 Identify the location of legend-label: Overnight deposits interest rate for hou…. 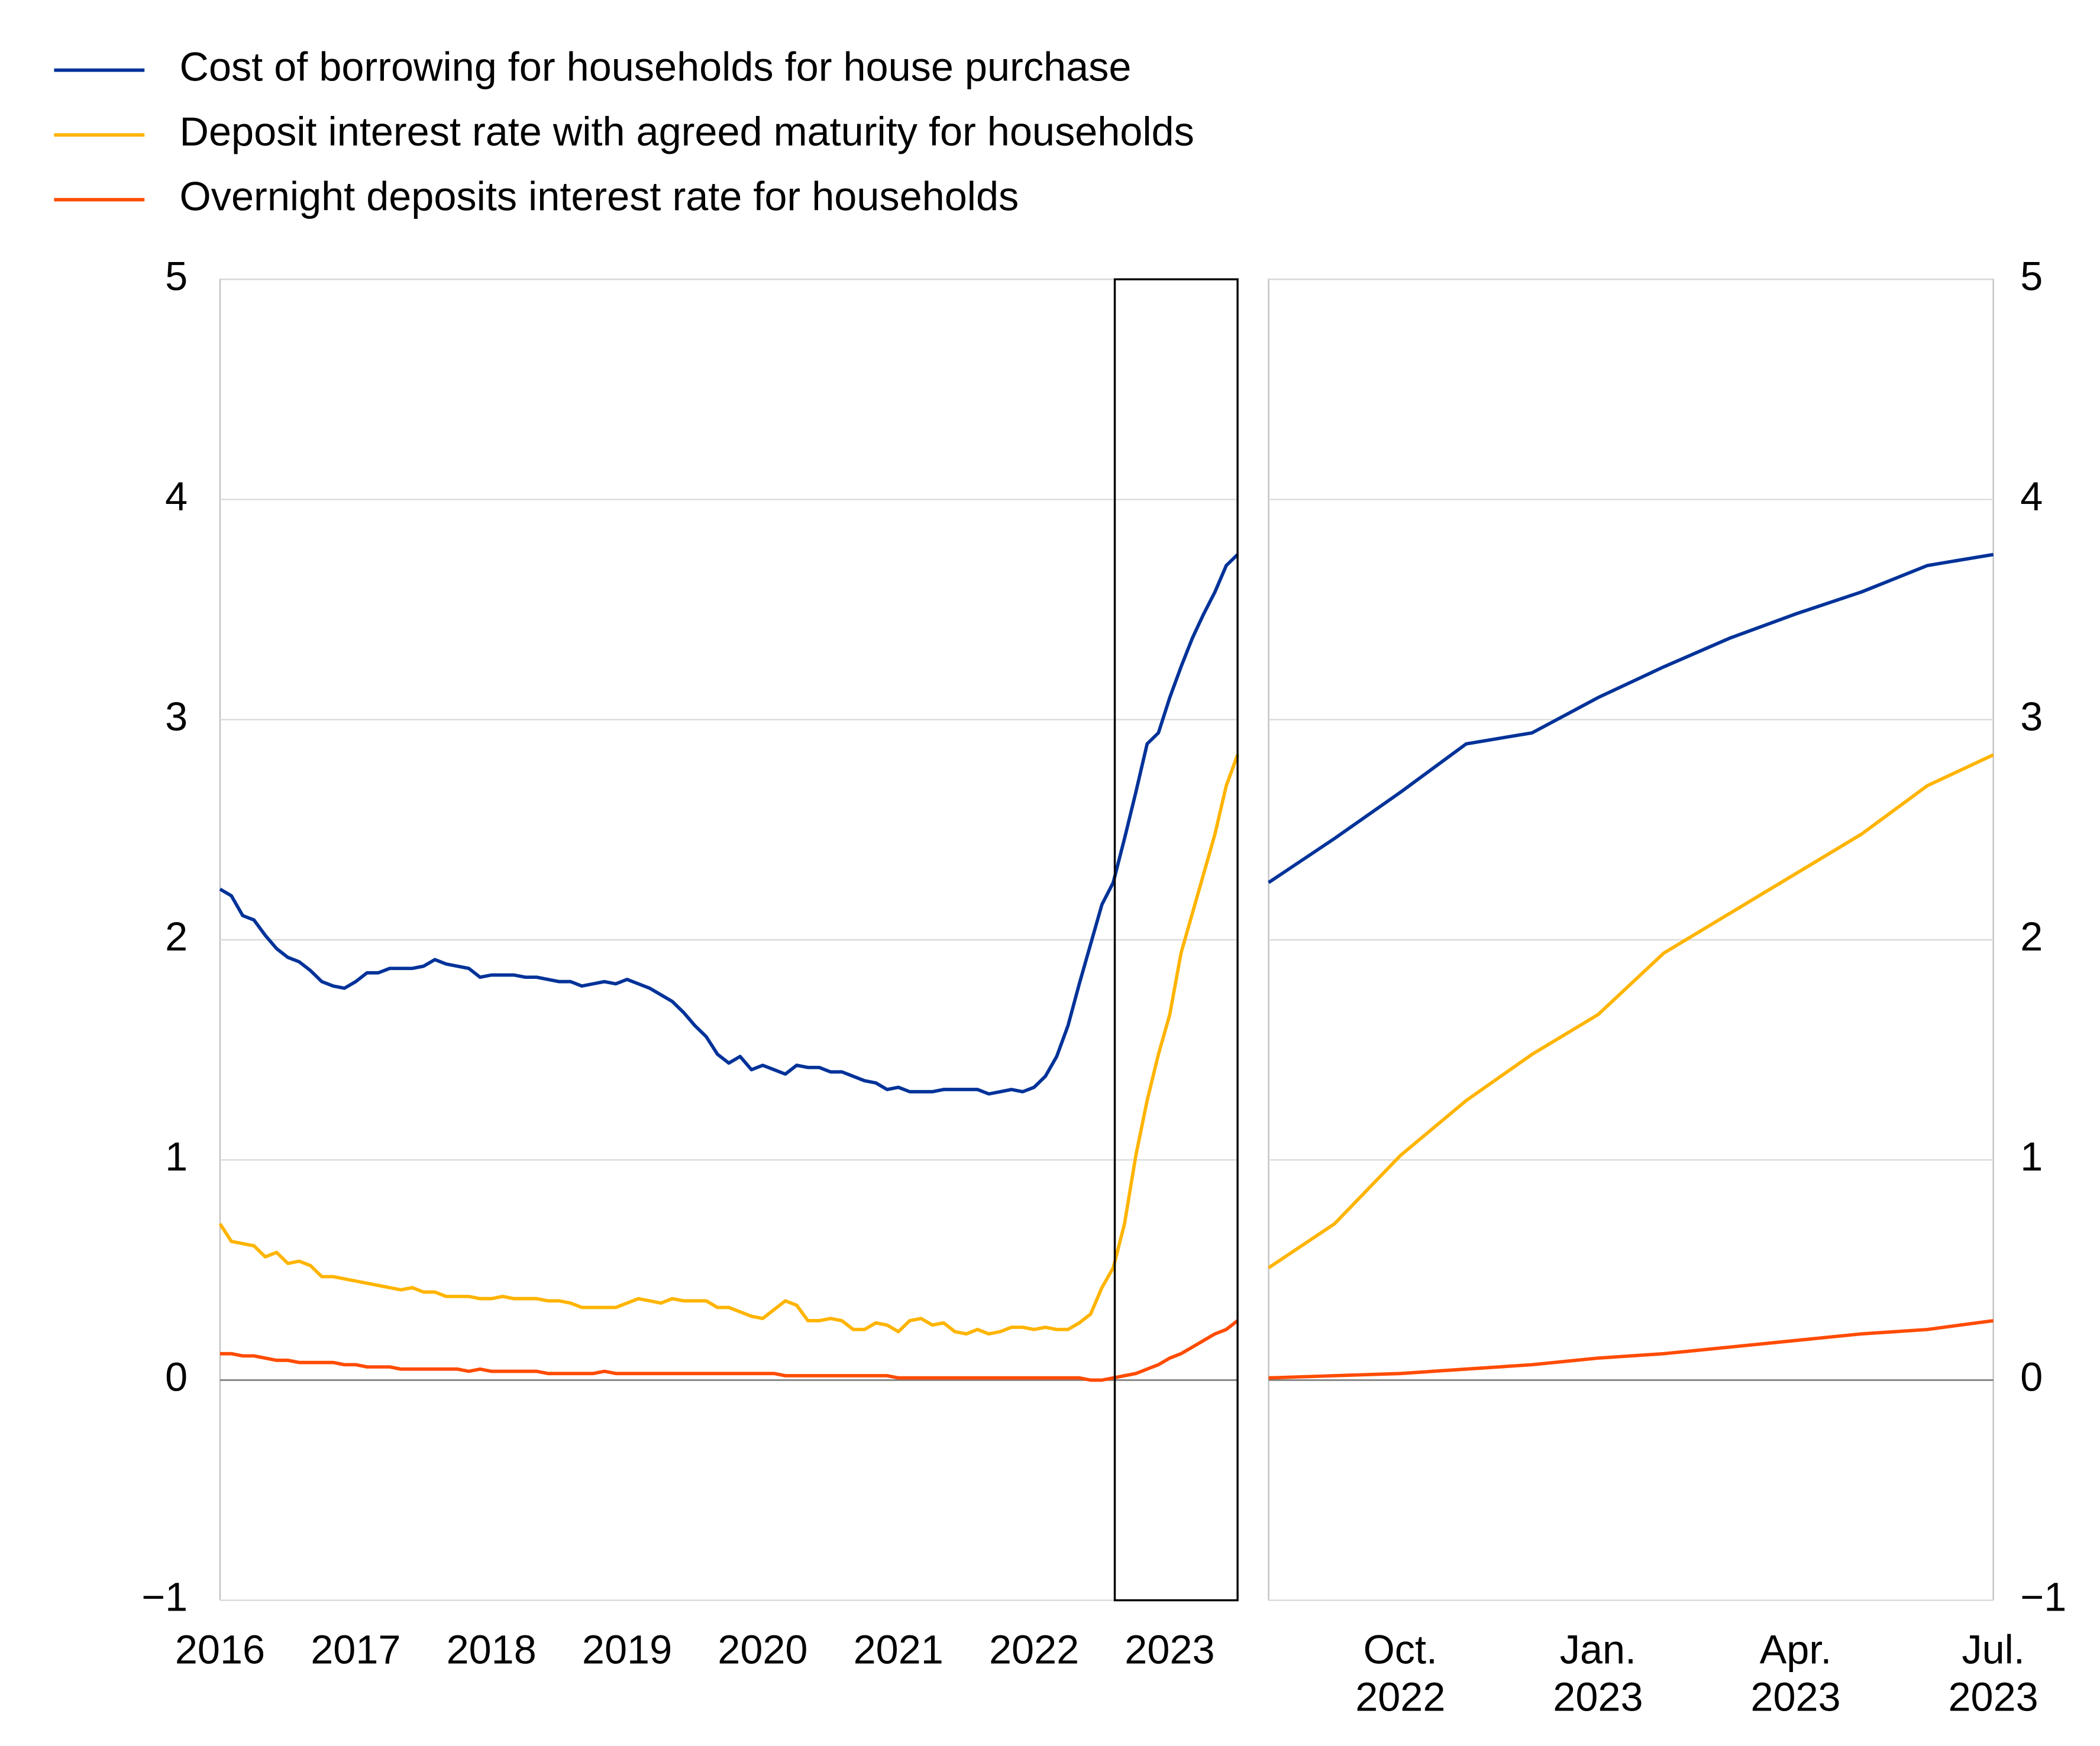
(599, 196).